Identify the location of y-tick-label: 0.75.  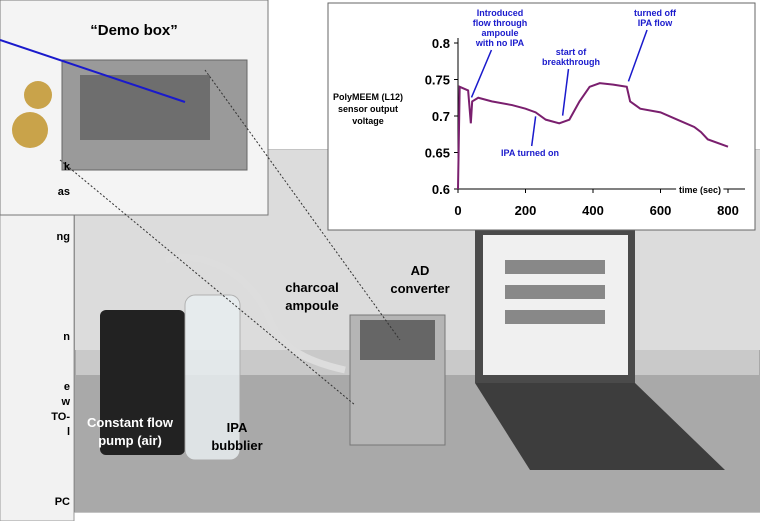
(437, 80).